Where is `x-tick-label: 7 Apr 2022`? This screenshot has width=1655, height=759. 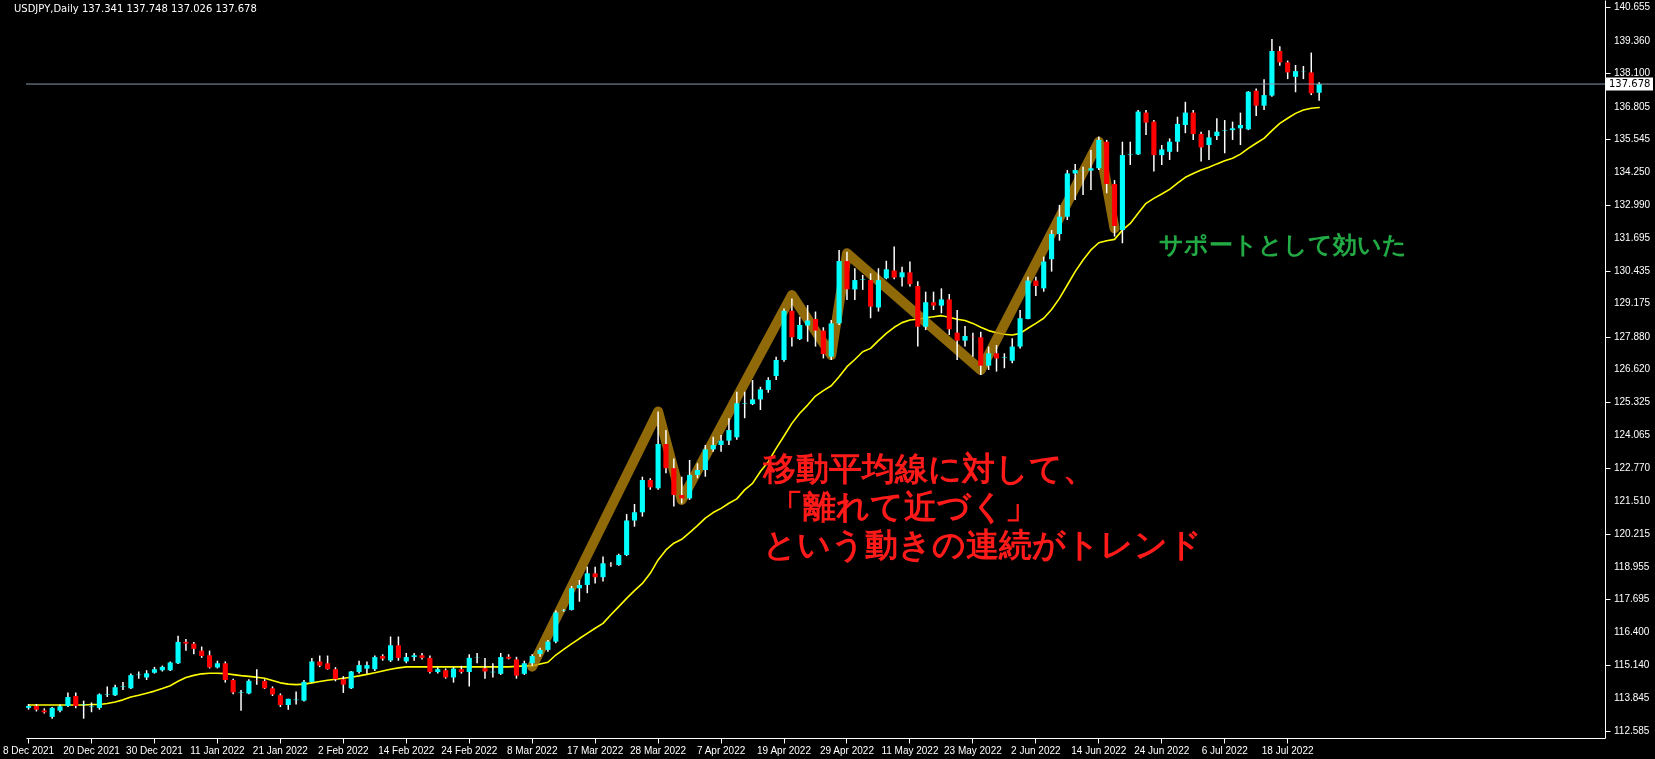
x-tick-label: 7 Apr 2022 is located at coordinates (721, 750).